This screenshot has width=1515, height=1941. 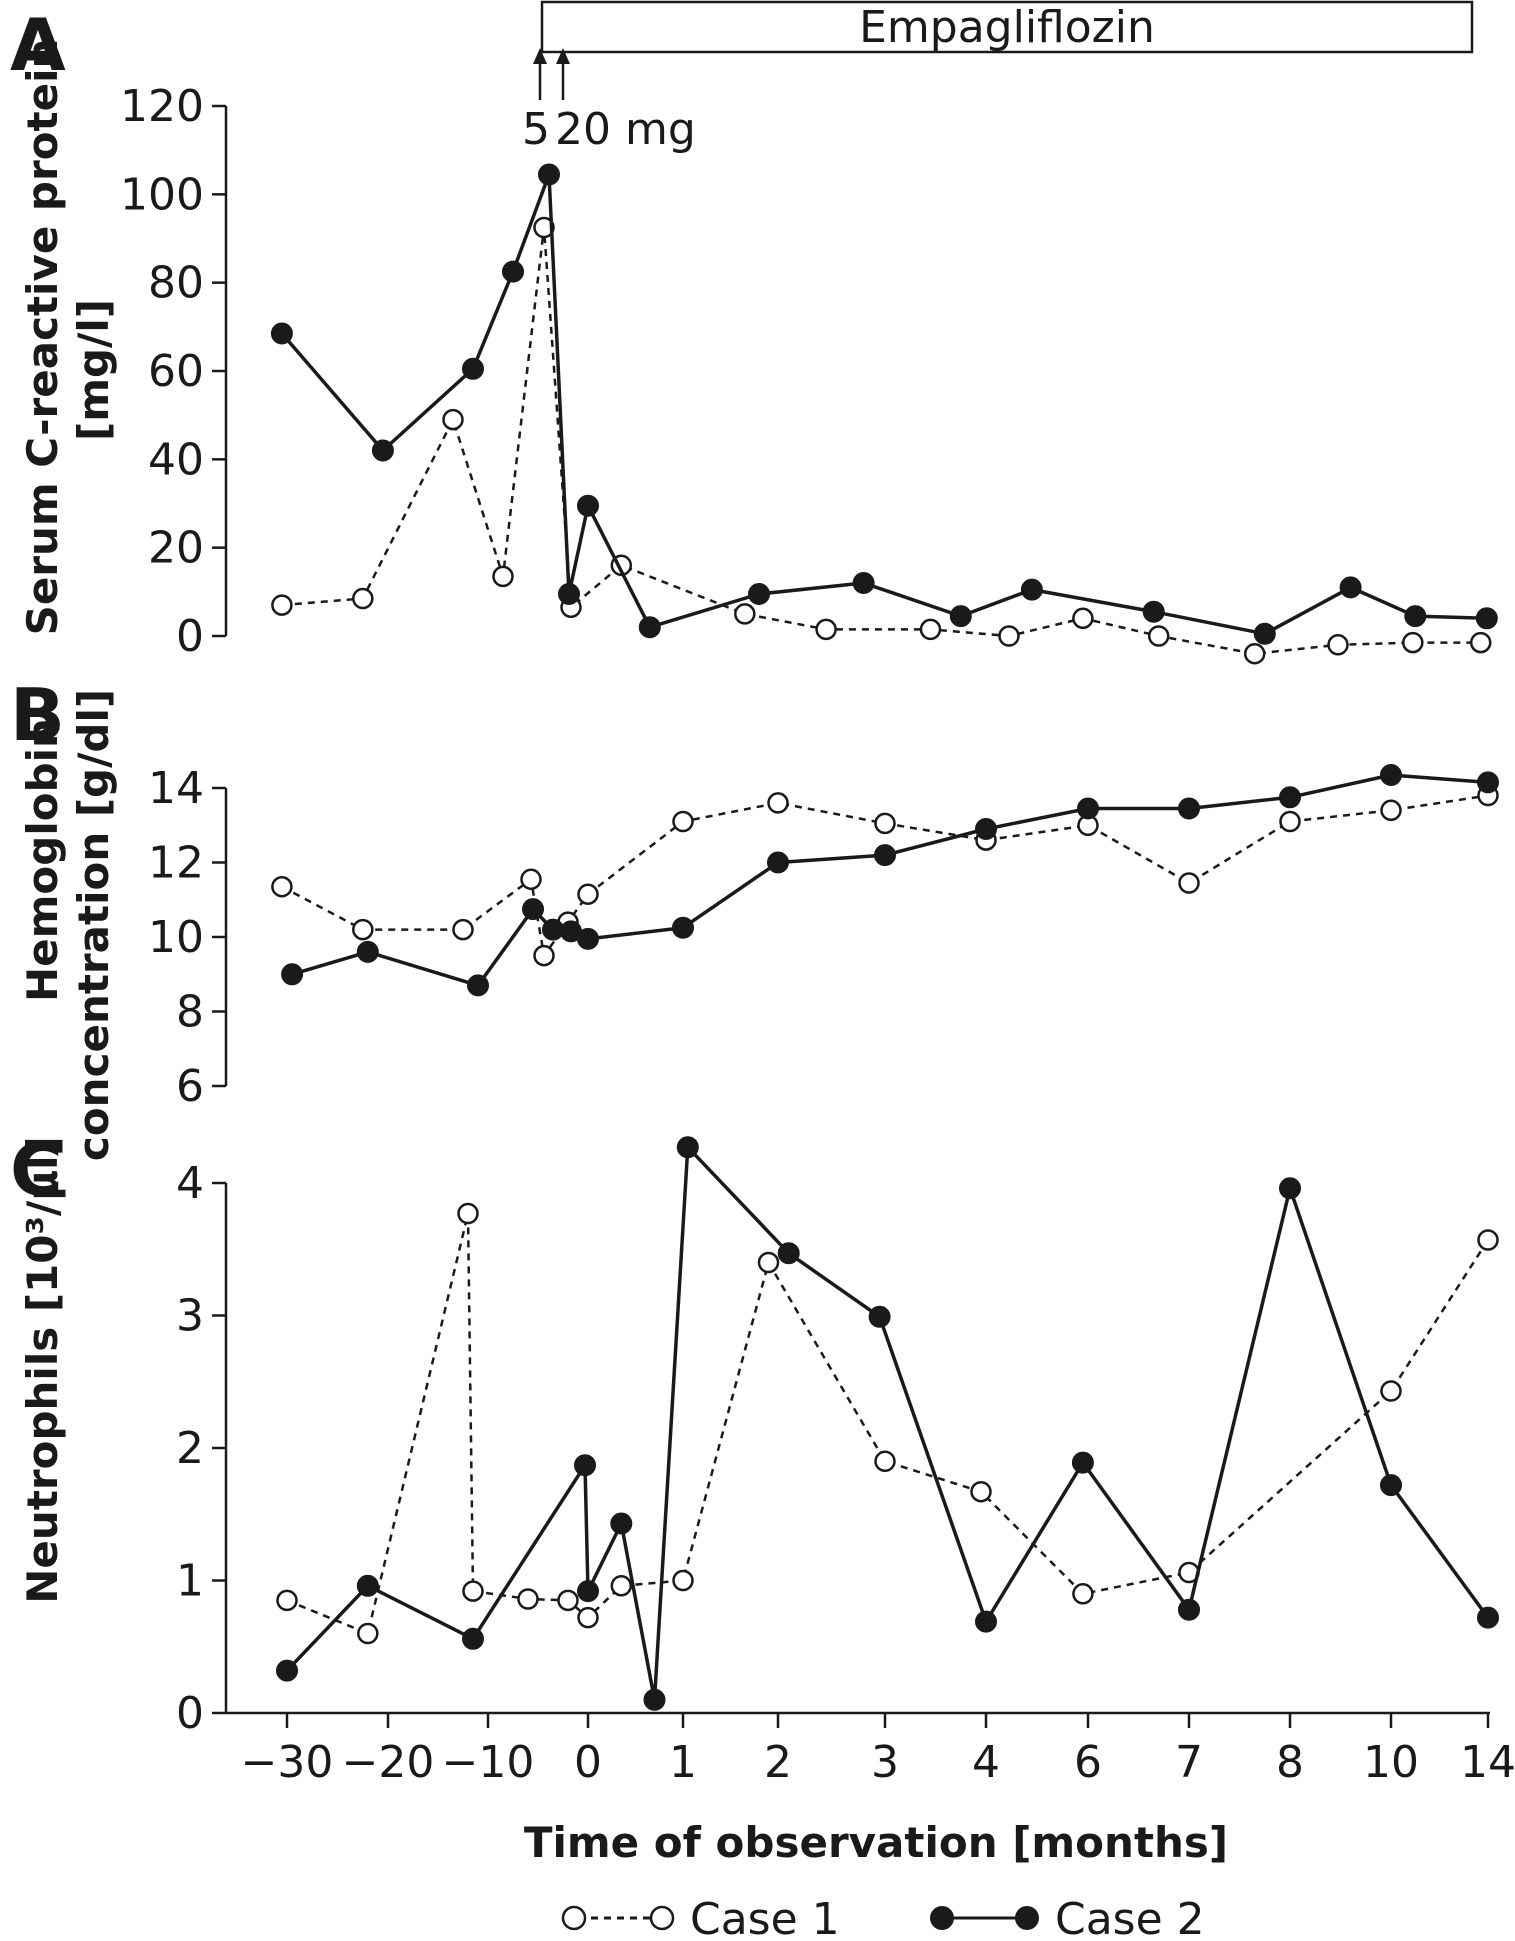 What do you see at coordinates (93, 925) in the screenshot?
I see `panel-b-ylabel-line2: concentration [g/dl]` at bounding box center [93, 925].